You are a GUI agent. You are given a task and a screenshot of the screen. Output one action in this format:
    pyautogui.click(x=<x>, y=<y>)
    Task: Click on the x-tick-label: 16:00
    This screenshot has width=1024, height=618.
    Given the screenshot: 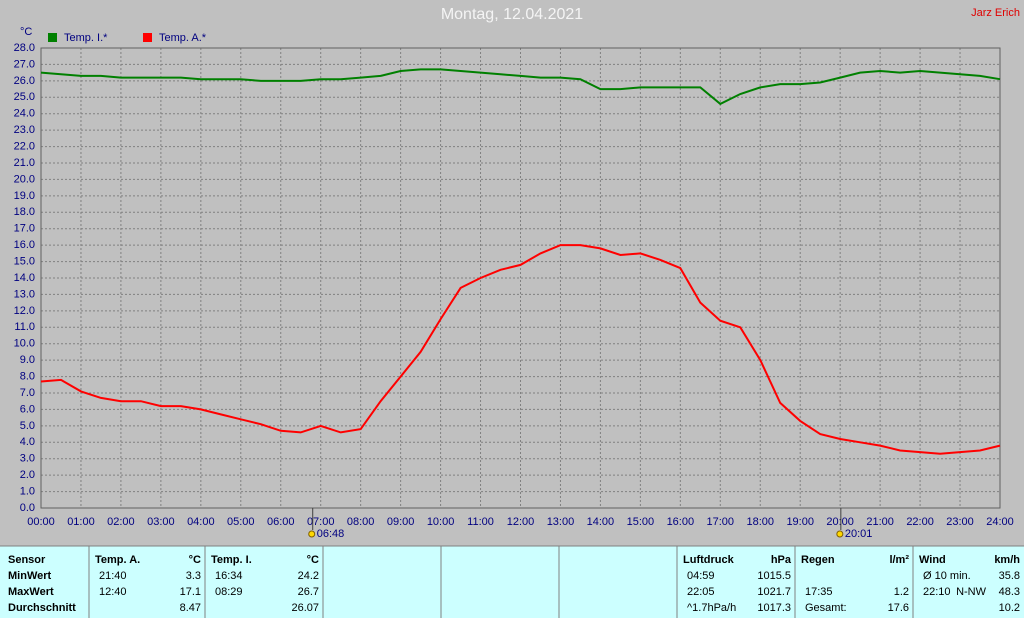 What is the action you would take?
    pyautogui.click(x=681, y=522)
    